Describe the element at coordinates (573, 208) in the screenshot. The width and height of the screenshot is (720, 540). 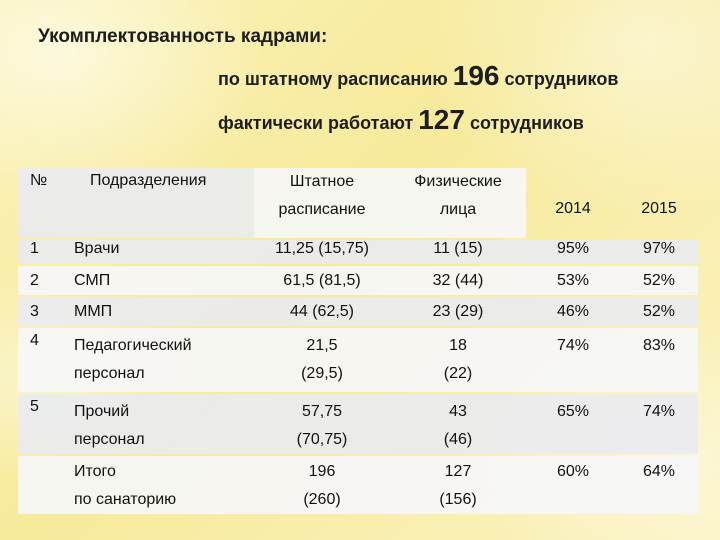
I see `header-year-2014: 2014` at that location.